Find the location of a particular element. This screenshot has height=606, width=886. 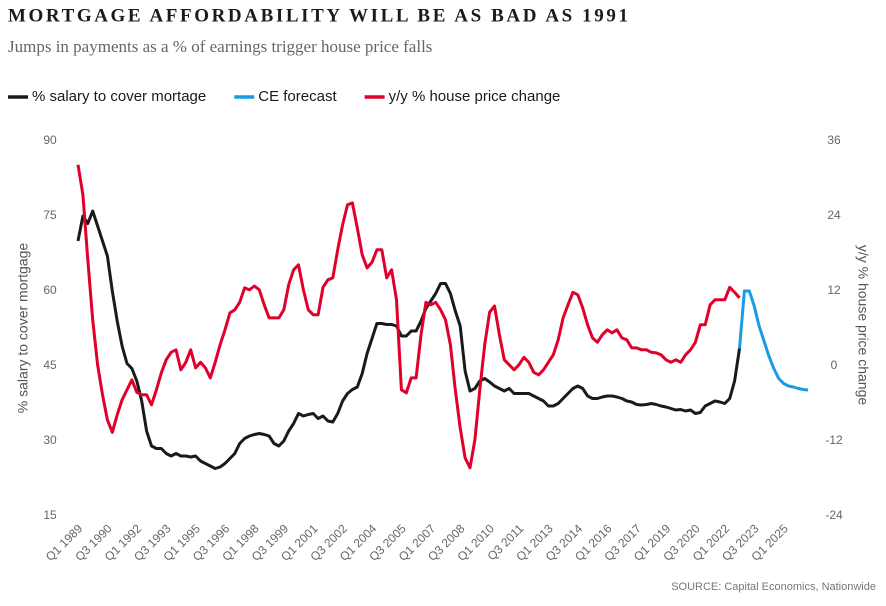

legend-label: y/y % house price change is located at coordinates (475, 96).